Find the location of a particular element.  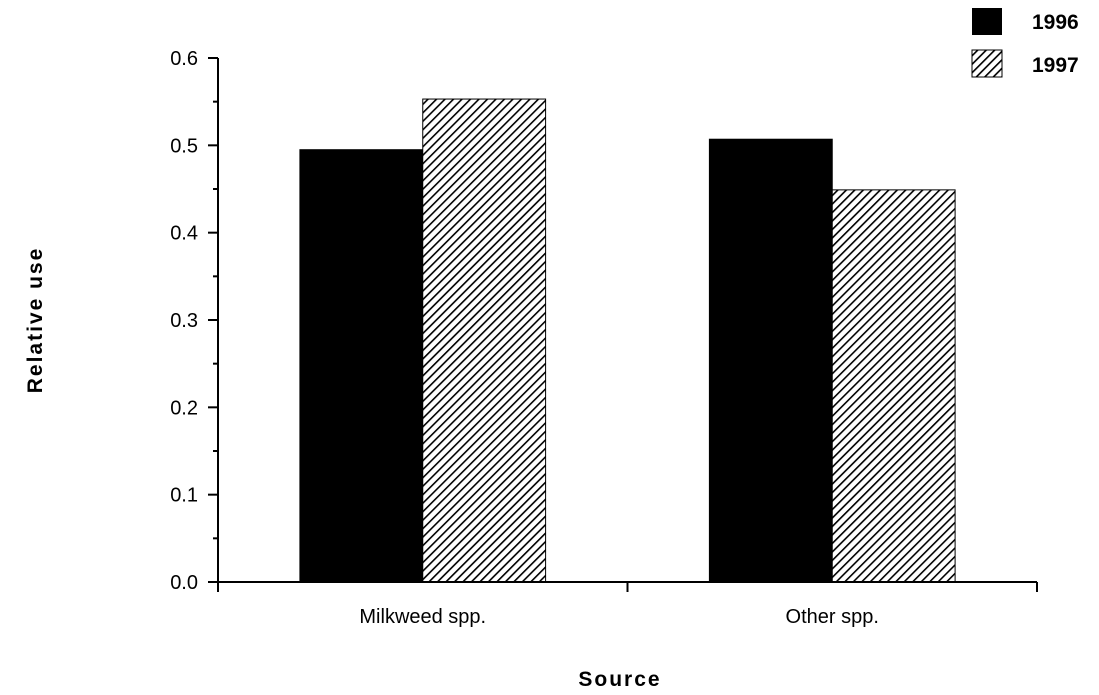

legend-swatch-1996 is located at coordinates (987, 21).